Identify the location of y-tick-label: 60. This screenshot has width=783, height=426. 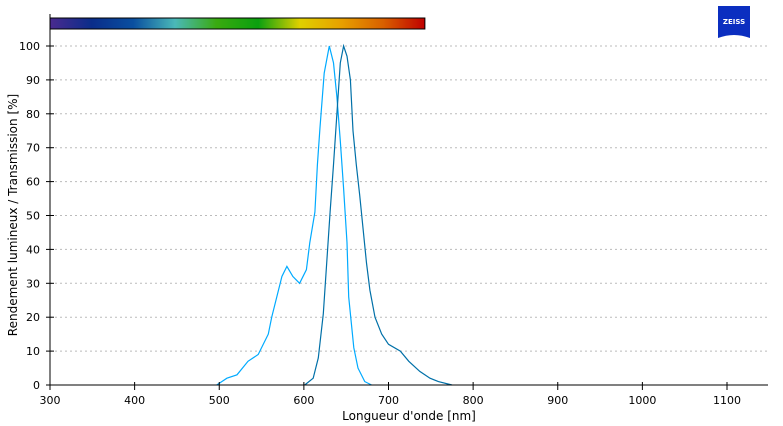
(33, 182).